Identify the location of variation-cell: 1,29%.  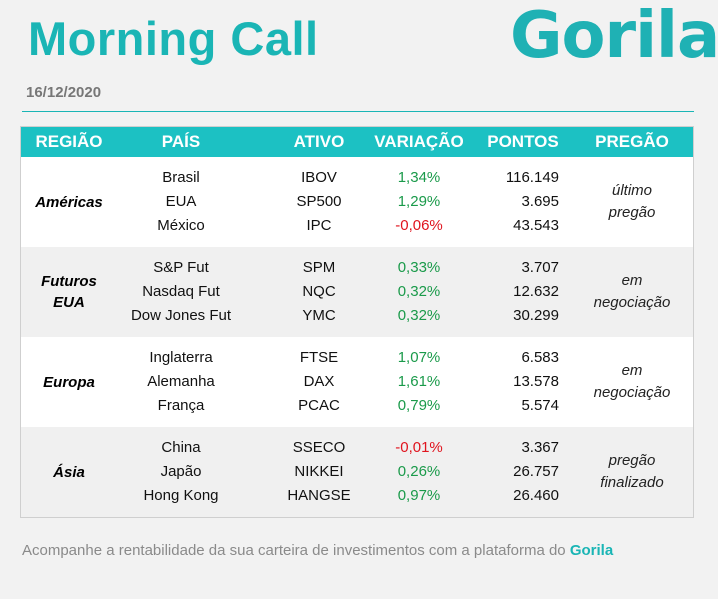
(419, 201).